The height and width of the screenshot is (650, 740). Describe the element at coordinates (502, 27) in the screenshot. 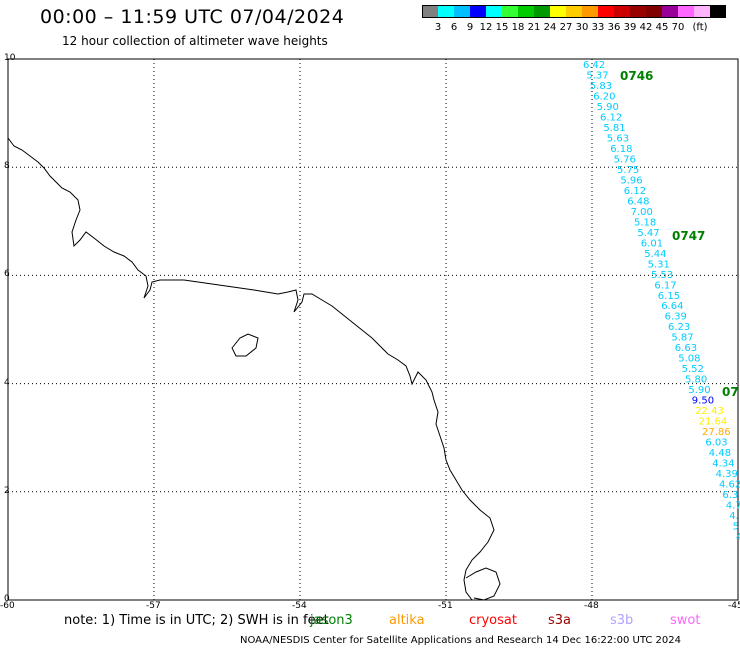

I see `color-scale-label: 15` at that location.